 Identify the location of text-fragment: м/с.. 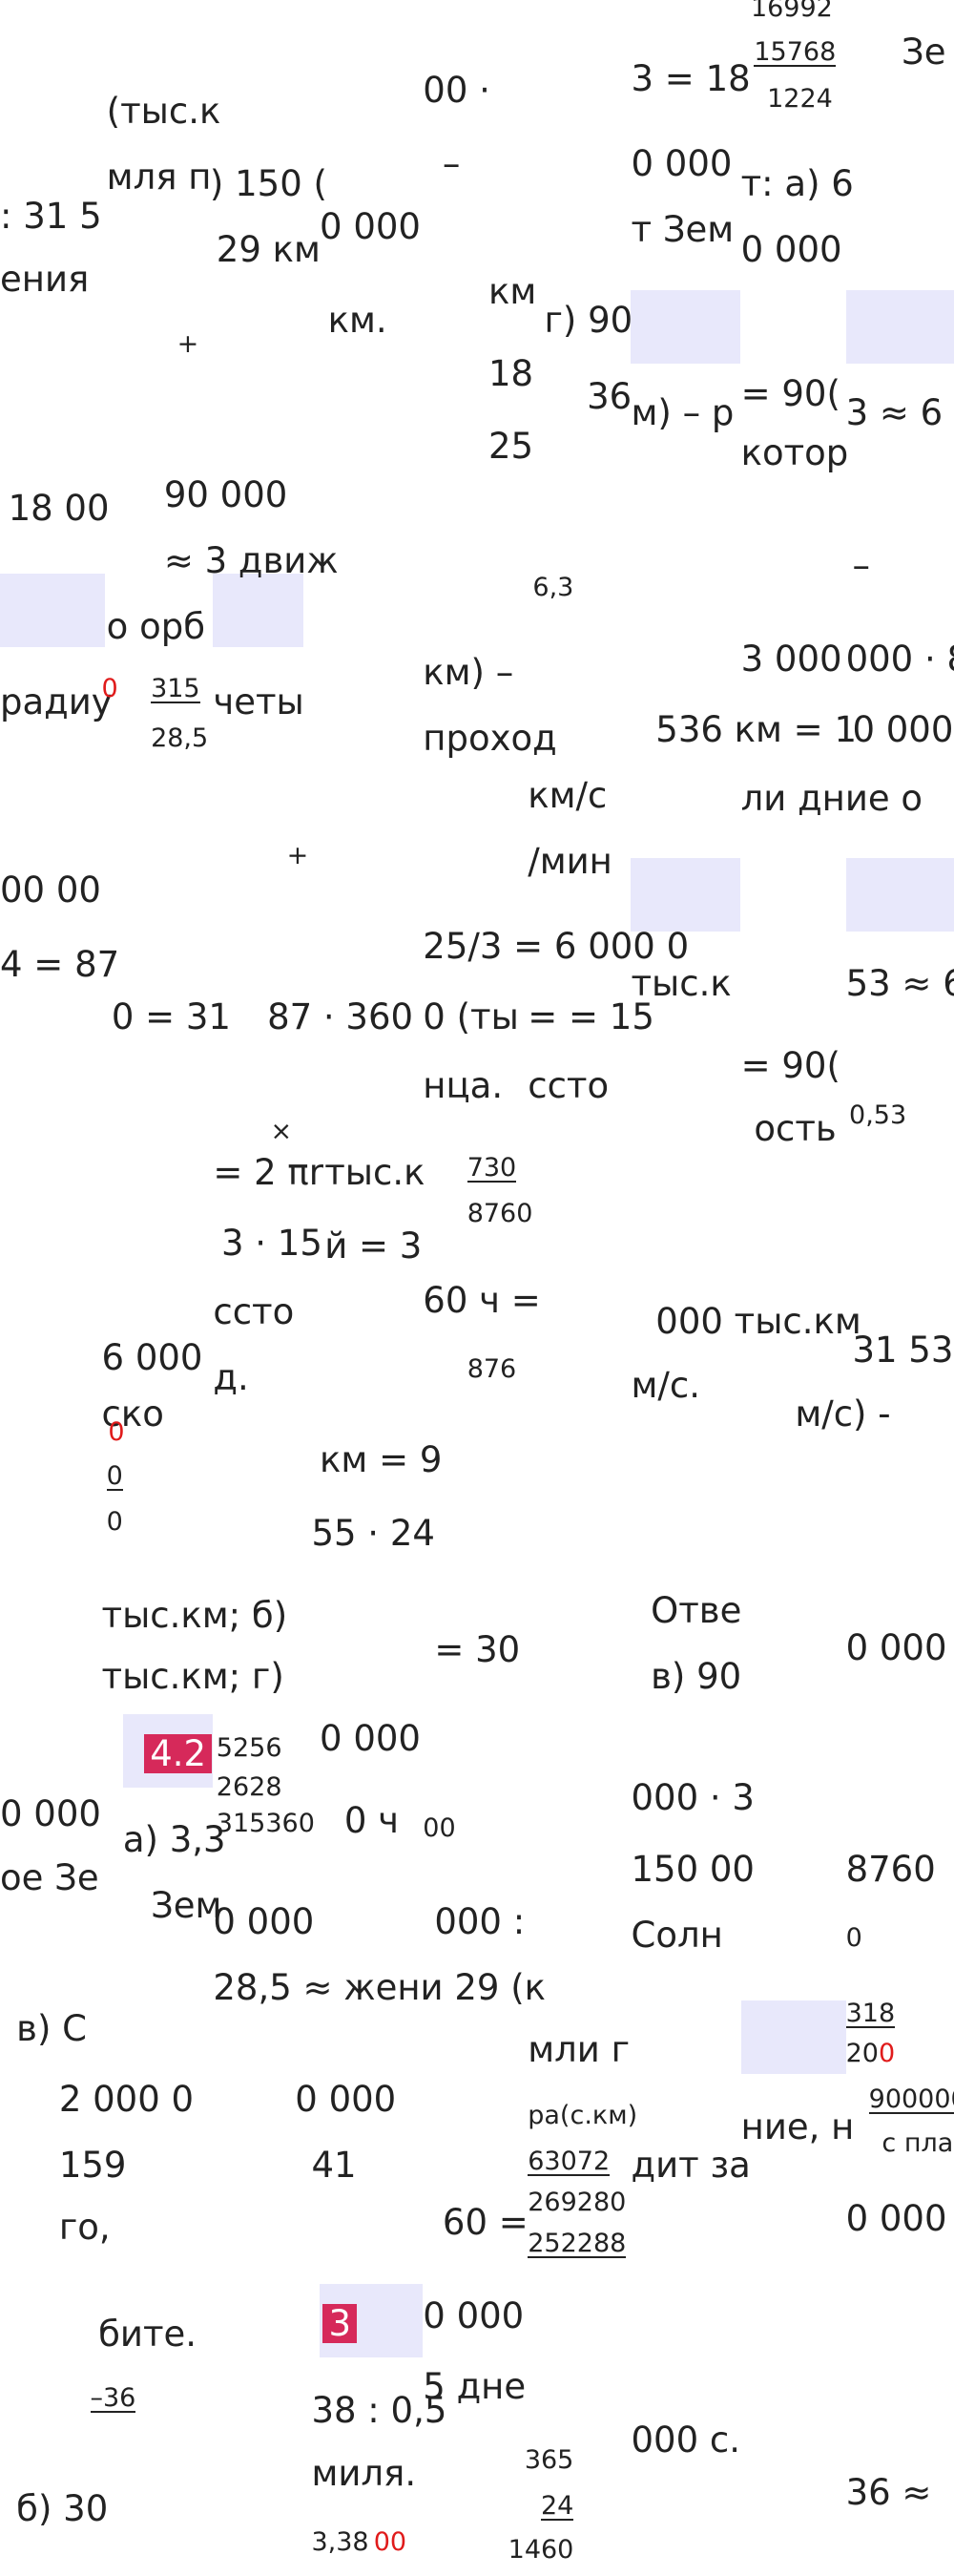
(665, 1386).